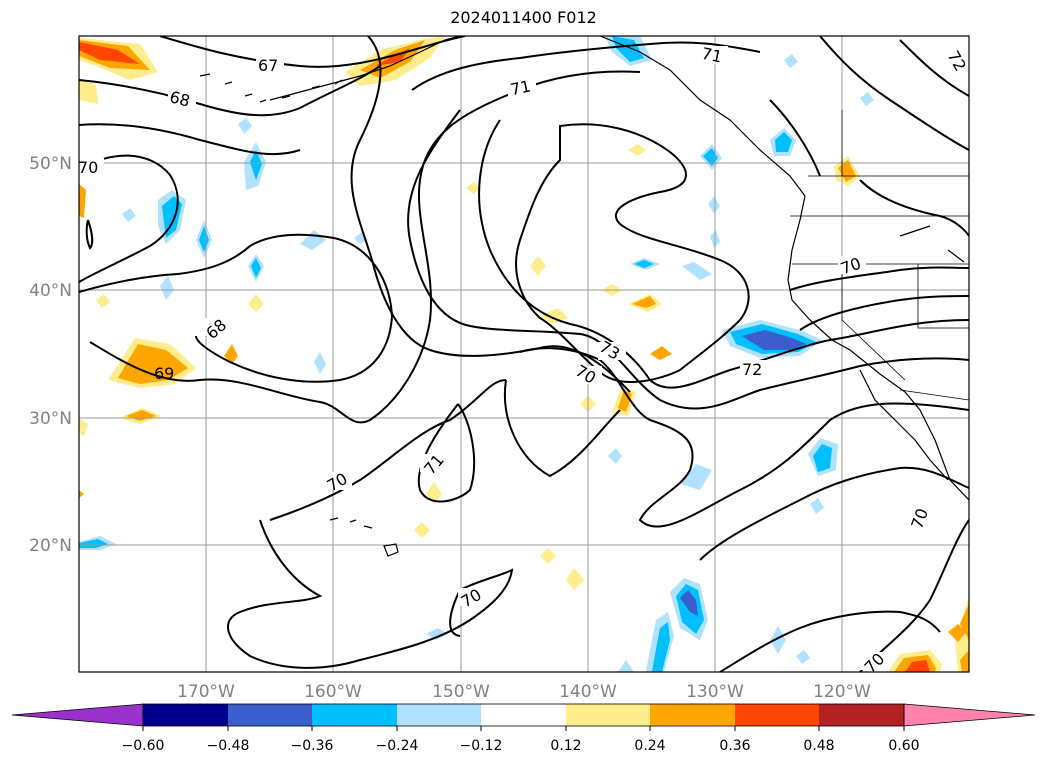 This screenshot has width=1047, height=765. I want to click on colorbar-tick-label: −0.24, so click(397, 746).